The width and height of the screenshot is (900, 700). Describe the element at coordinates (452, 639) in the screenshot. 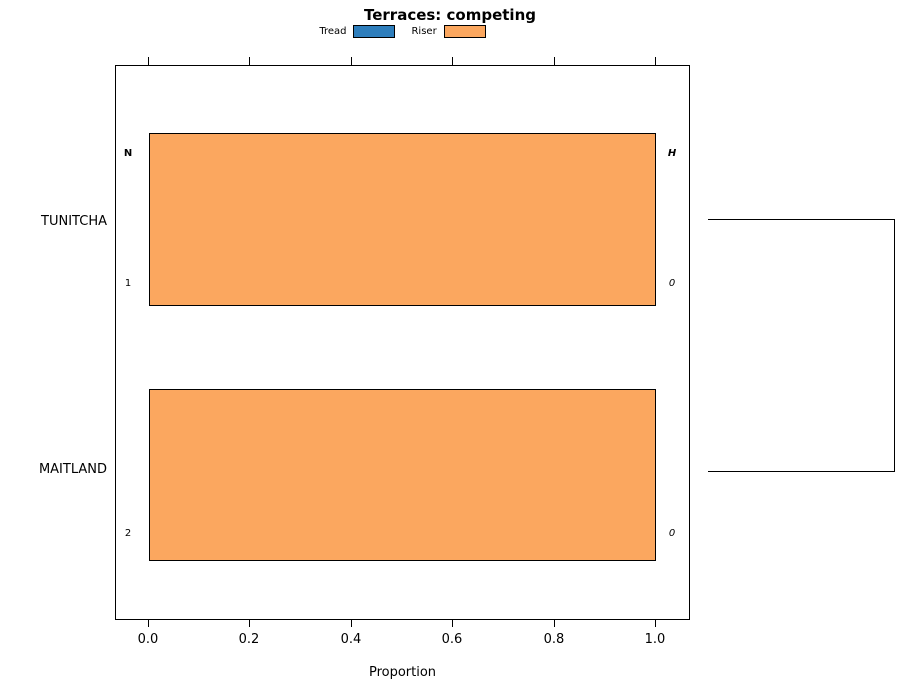

I see `x-tick-label: 0.6` at that location.